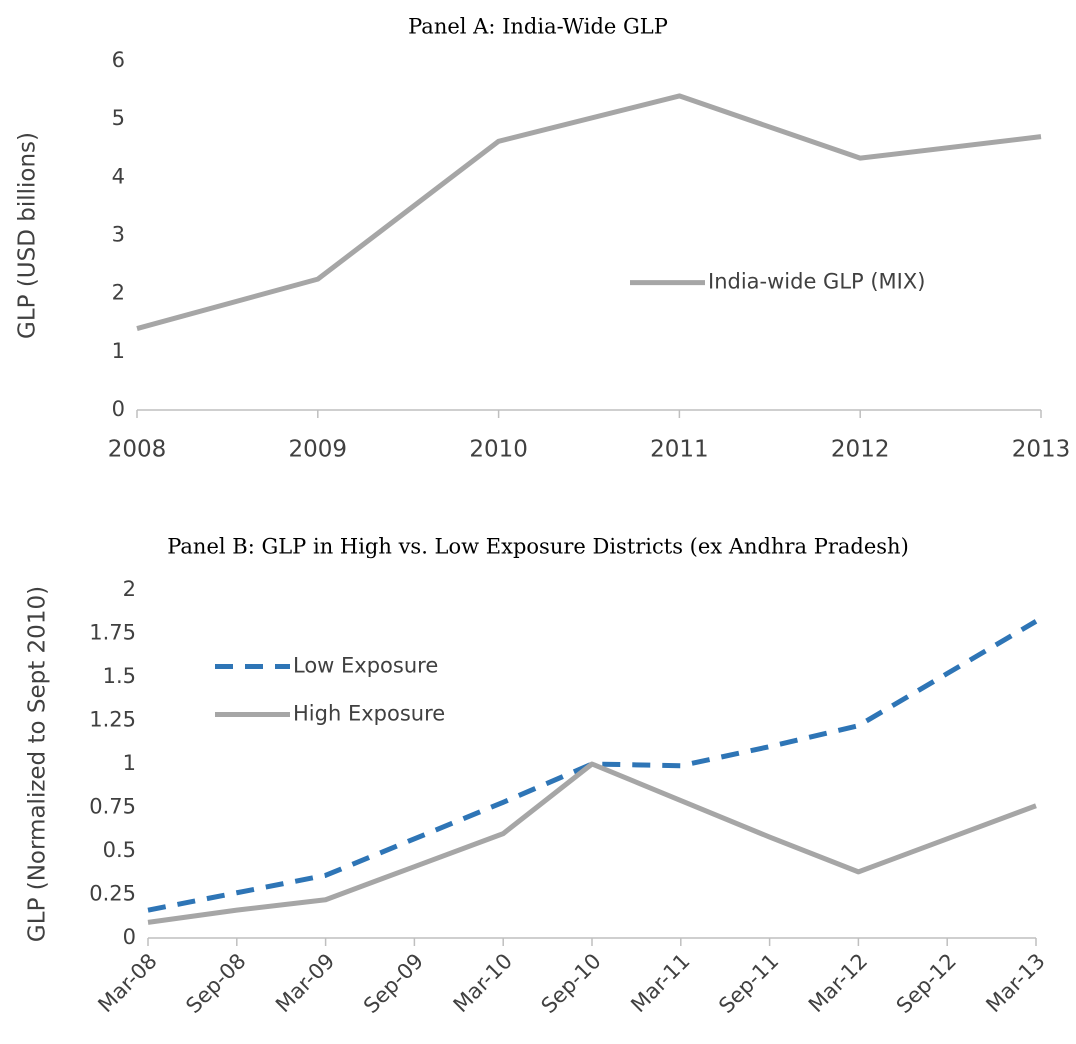  What do you see at coordinates (926, 983) in the screenshot?
I see `x-tick-label: Sep-12` at bounding box center [926, 983].